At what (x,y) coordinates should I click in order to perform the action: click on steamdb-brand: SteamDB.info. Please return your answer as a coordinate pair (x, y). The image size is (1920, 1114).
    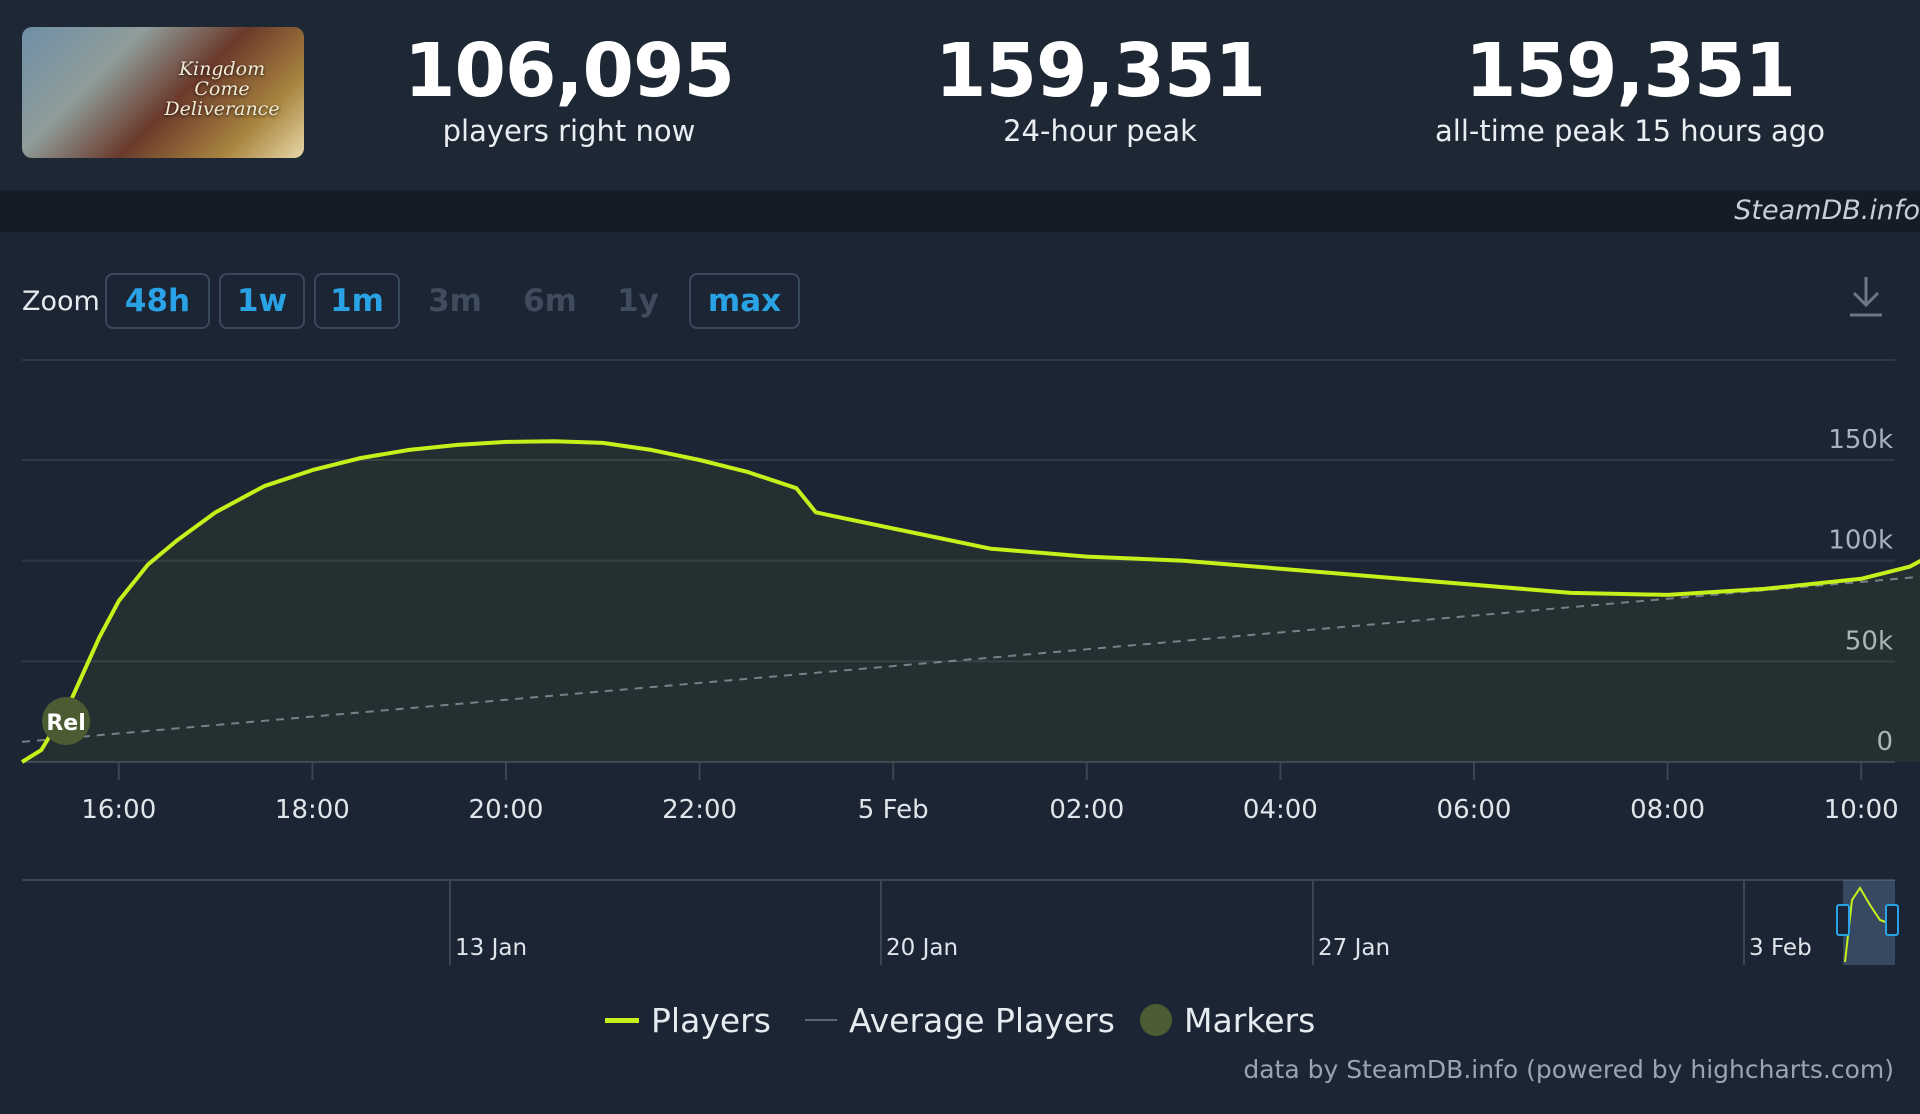
    Looking at the image, I should click on (1827, 210).